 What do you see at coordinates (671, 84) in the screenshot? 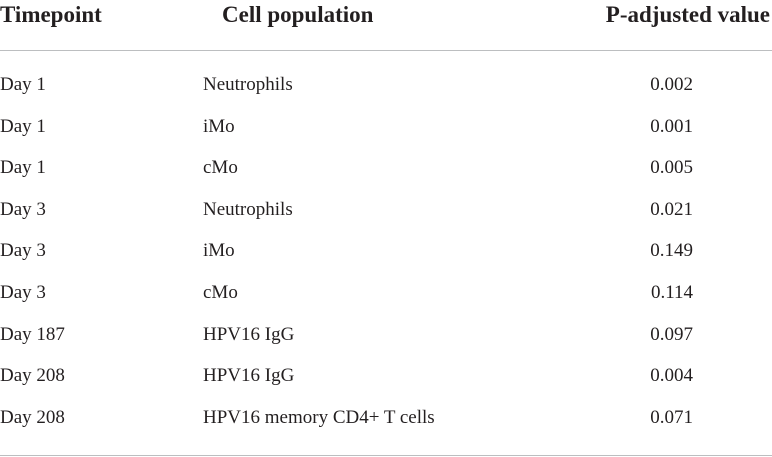
I see `table-cell: 0.002` at bounding box center [671, 84].